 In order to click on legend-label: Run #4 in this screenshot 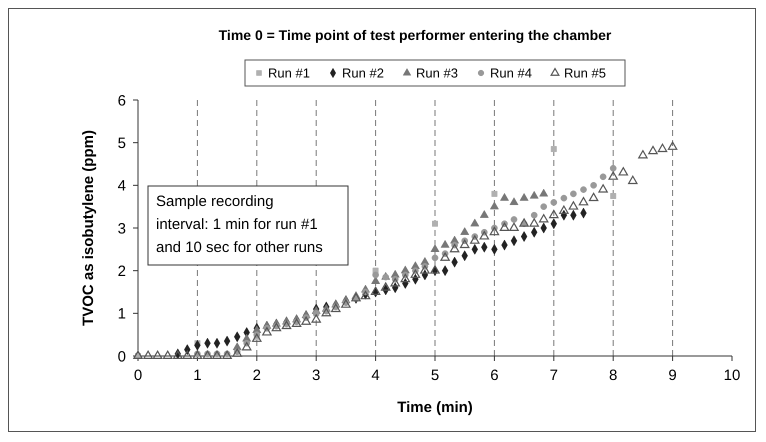, I will do `click(511, 73)`.